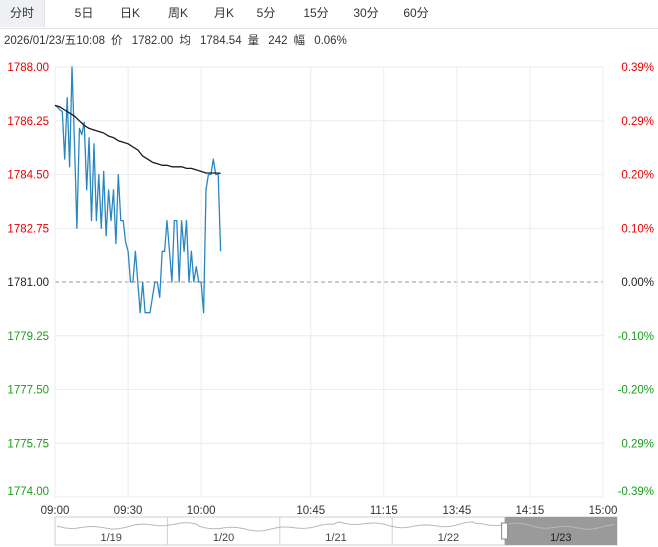  I want to click on y-tick-label-right: 0.00%, so click(637, 283).